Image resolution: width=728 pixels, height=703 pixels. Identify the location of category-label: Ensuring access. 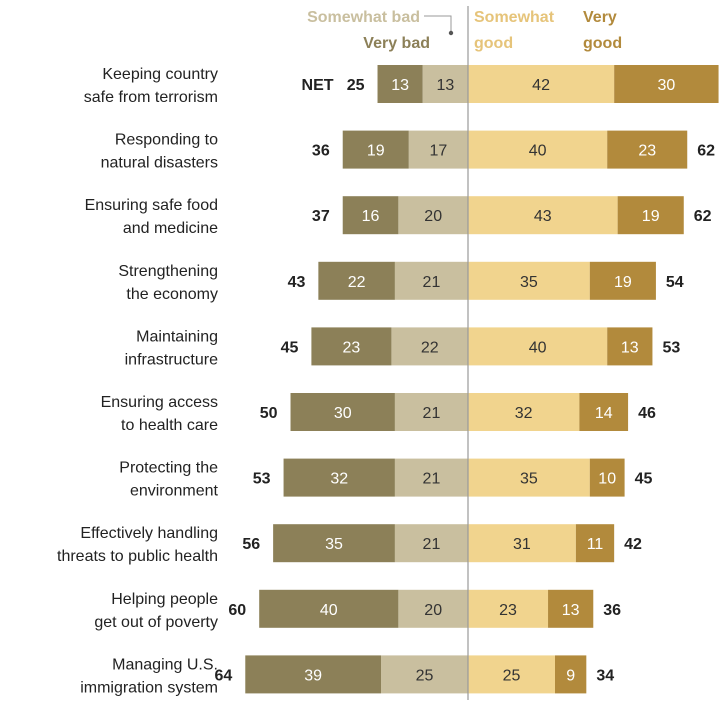
(159, 402).